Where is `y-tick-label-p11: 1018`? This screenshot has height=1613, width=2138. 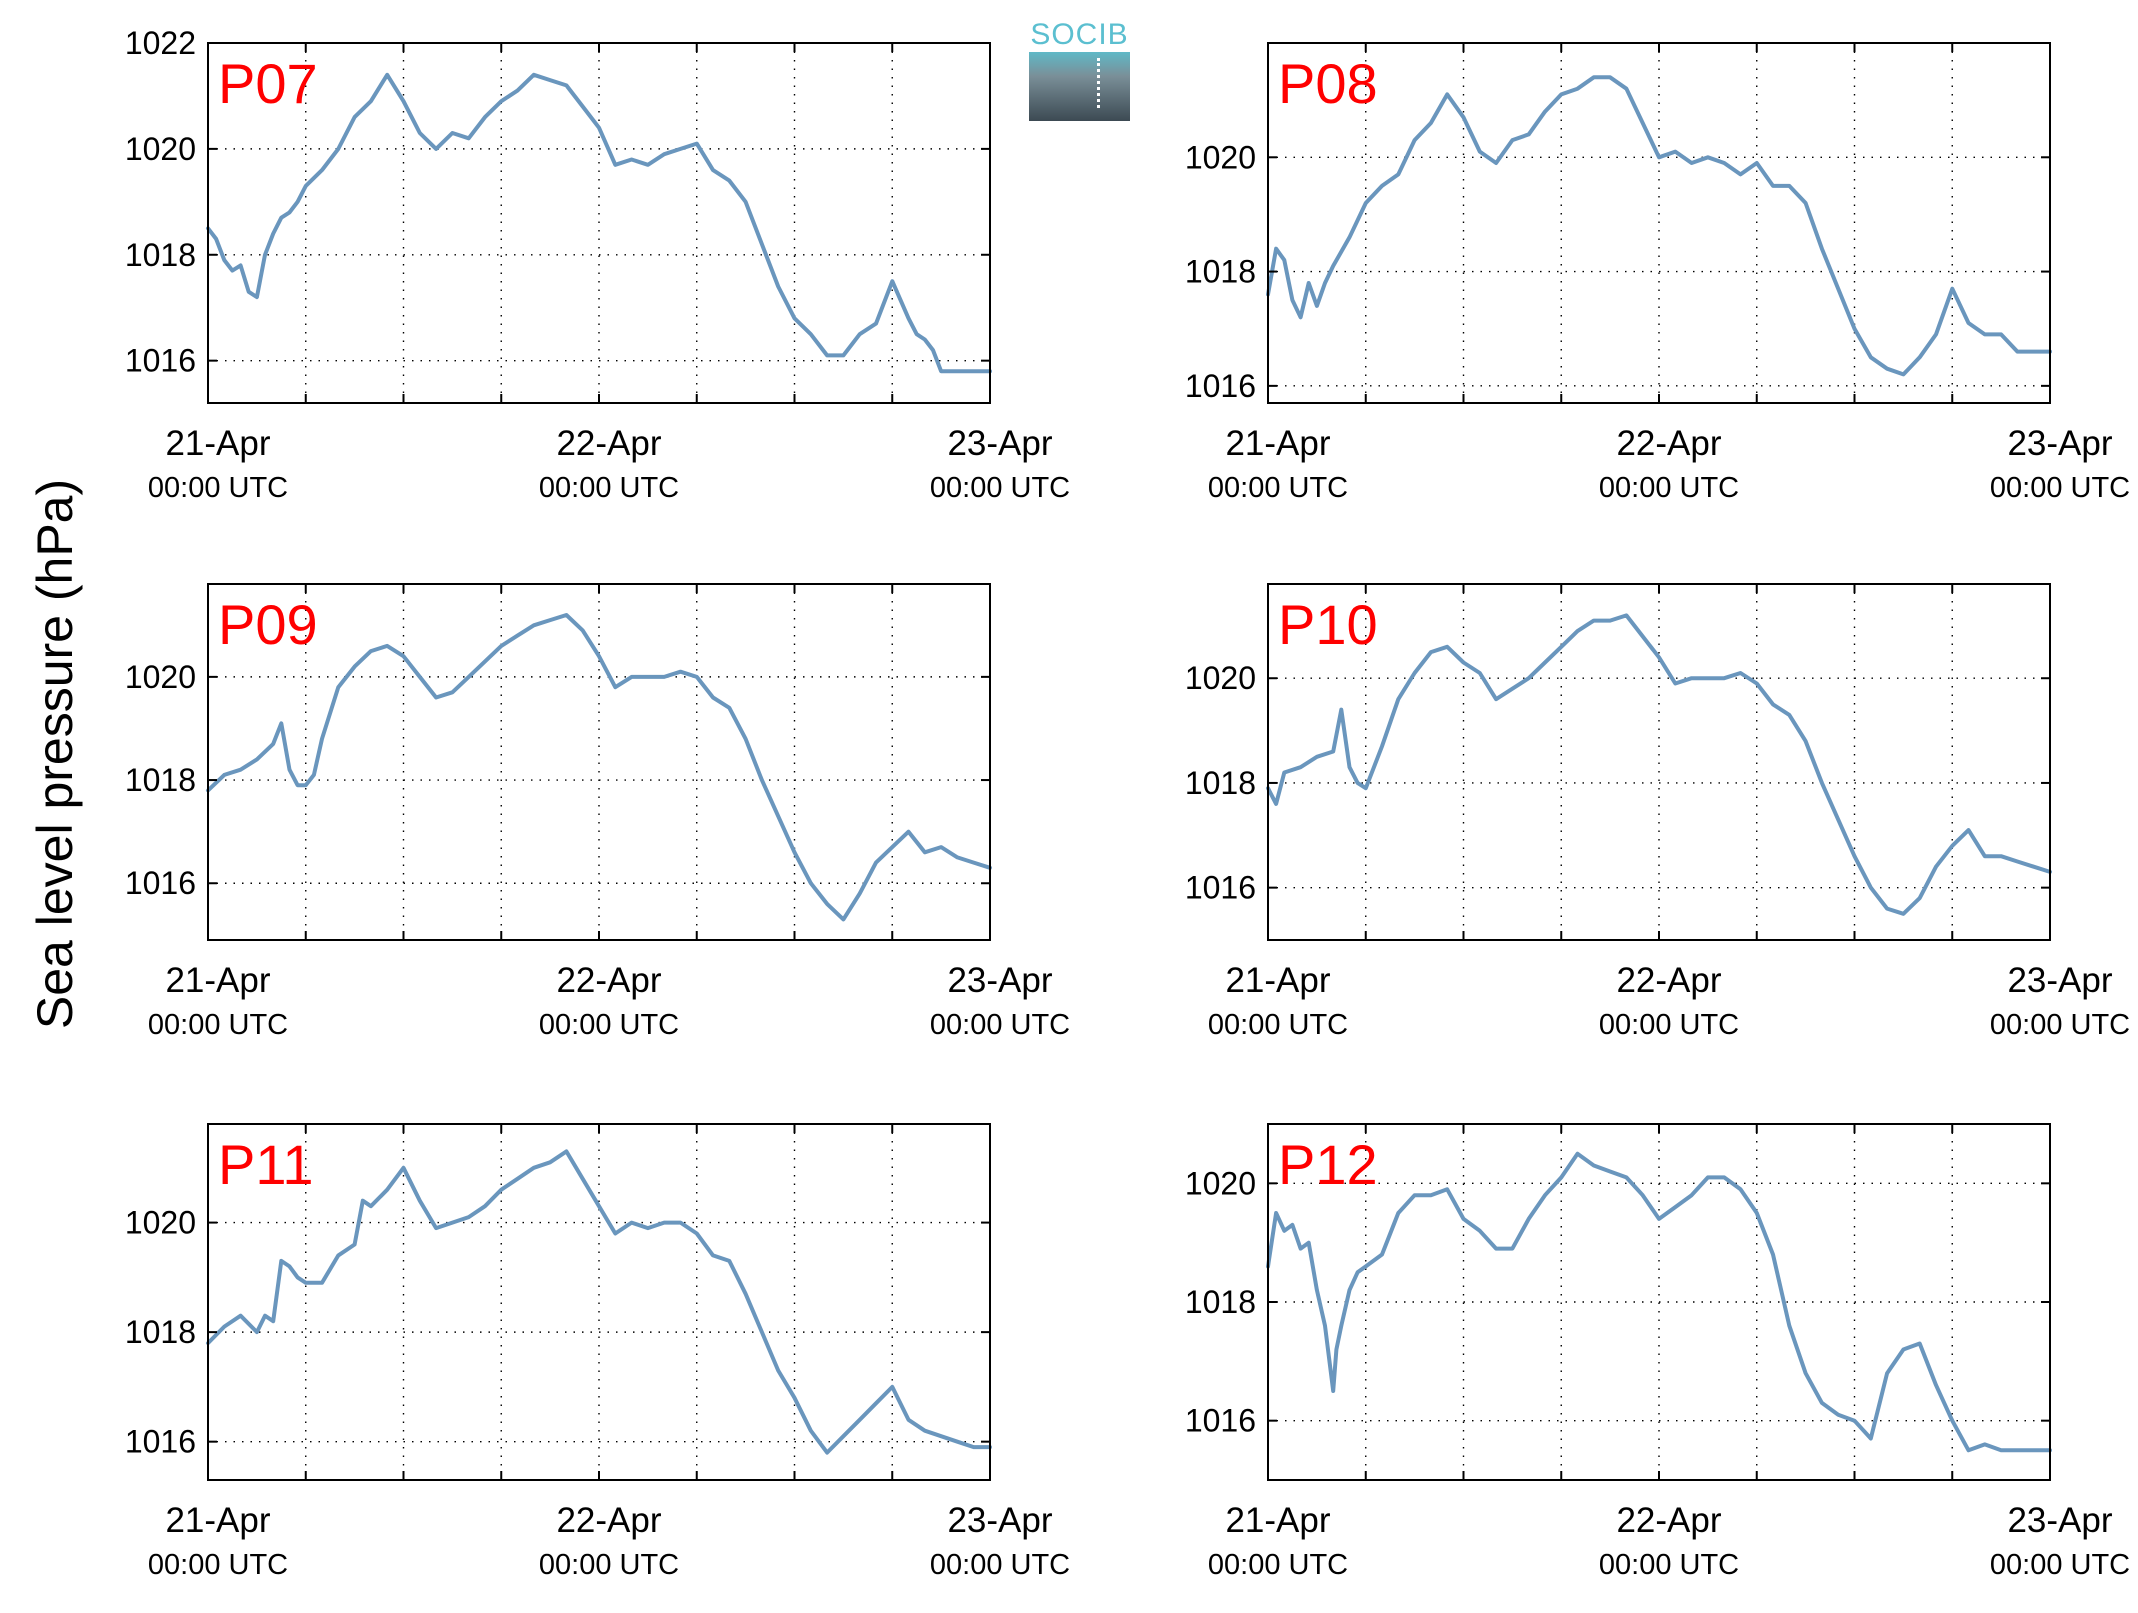
y-tick-label-p11: 1018 is located at coordinates (160, 1332).